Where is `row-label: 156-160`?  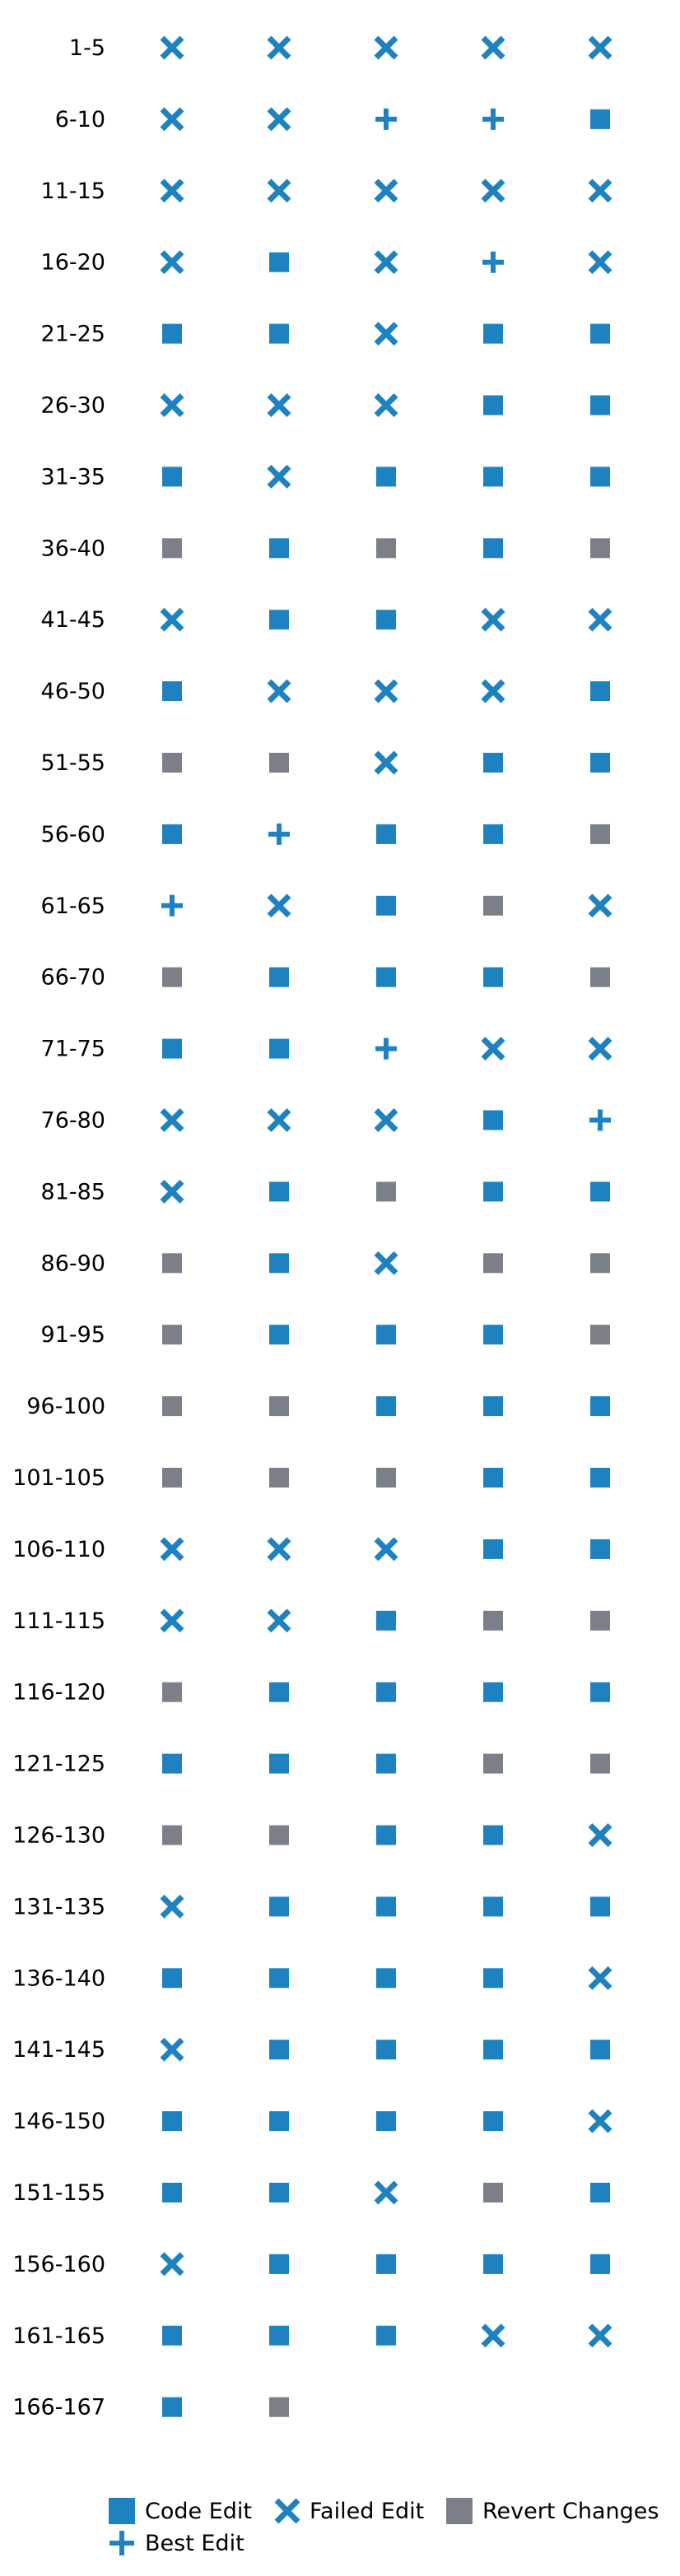 row-label: 156-160 is located at coordinates (58, 2264).